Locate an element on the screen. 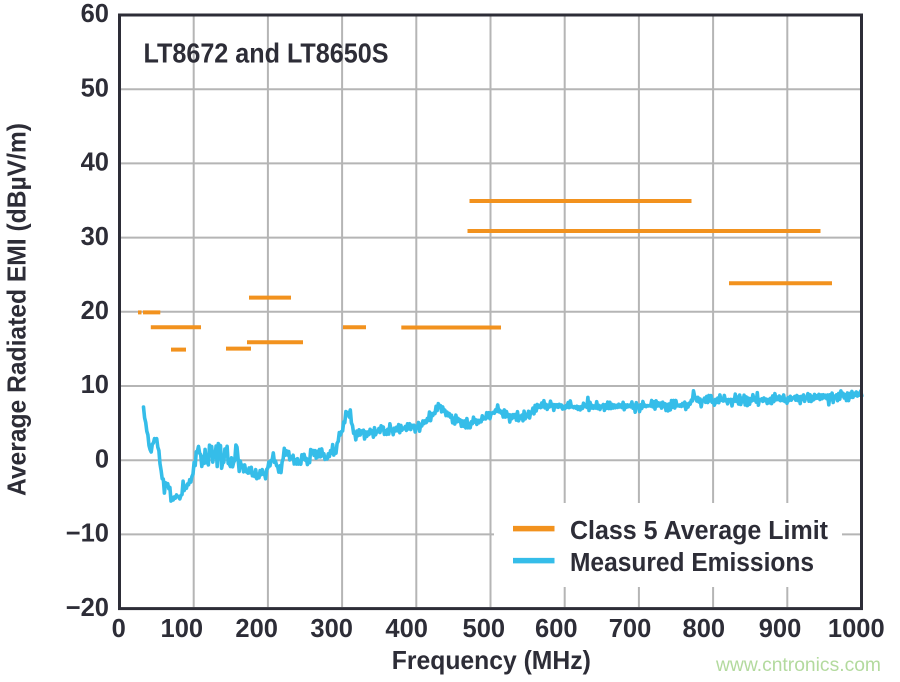 The height and width of the screenshot is (682, 900). svg-text: −20 is located at coordinates (87, 608).